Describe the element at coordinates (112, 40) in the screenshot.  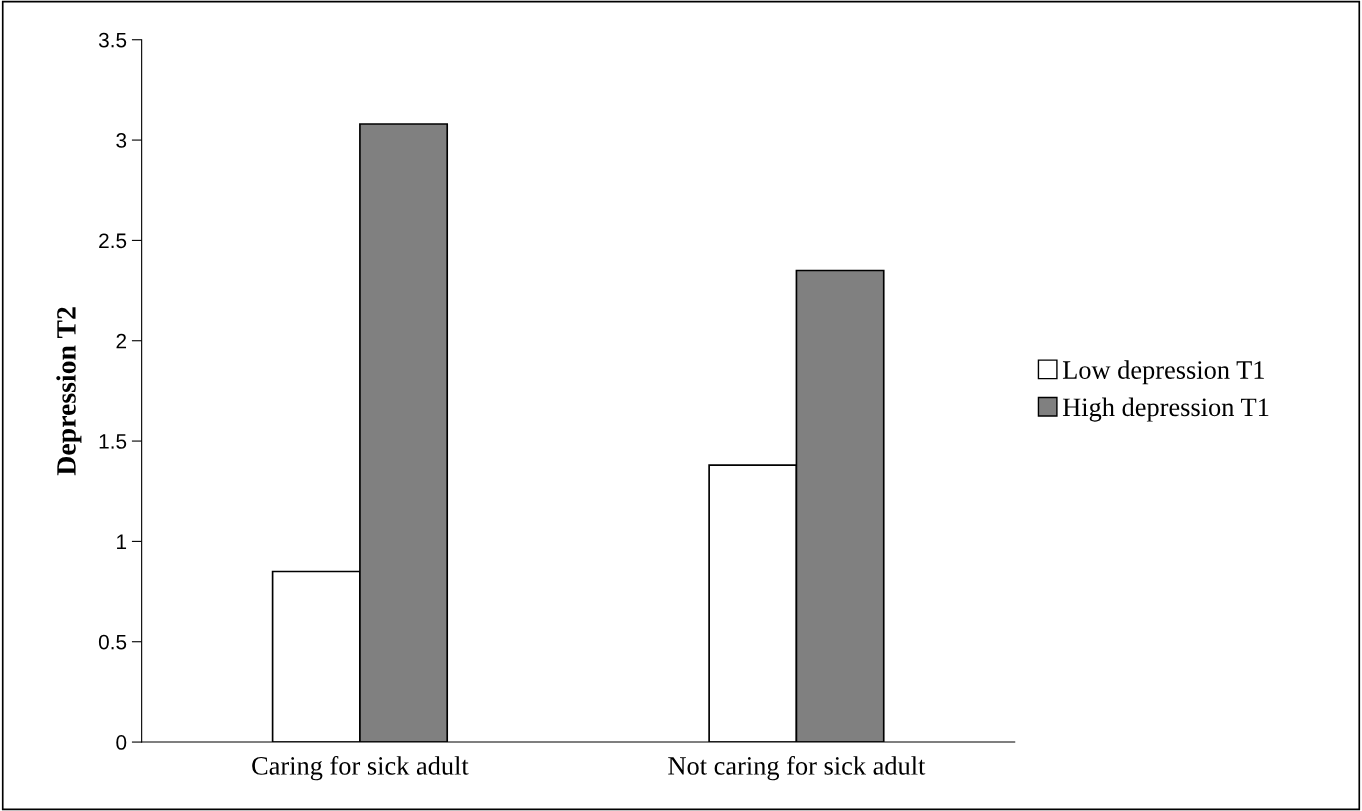
I see `y-tick-label: 3.5` at that location.